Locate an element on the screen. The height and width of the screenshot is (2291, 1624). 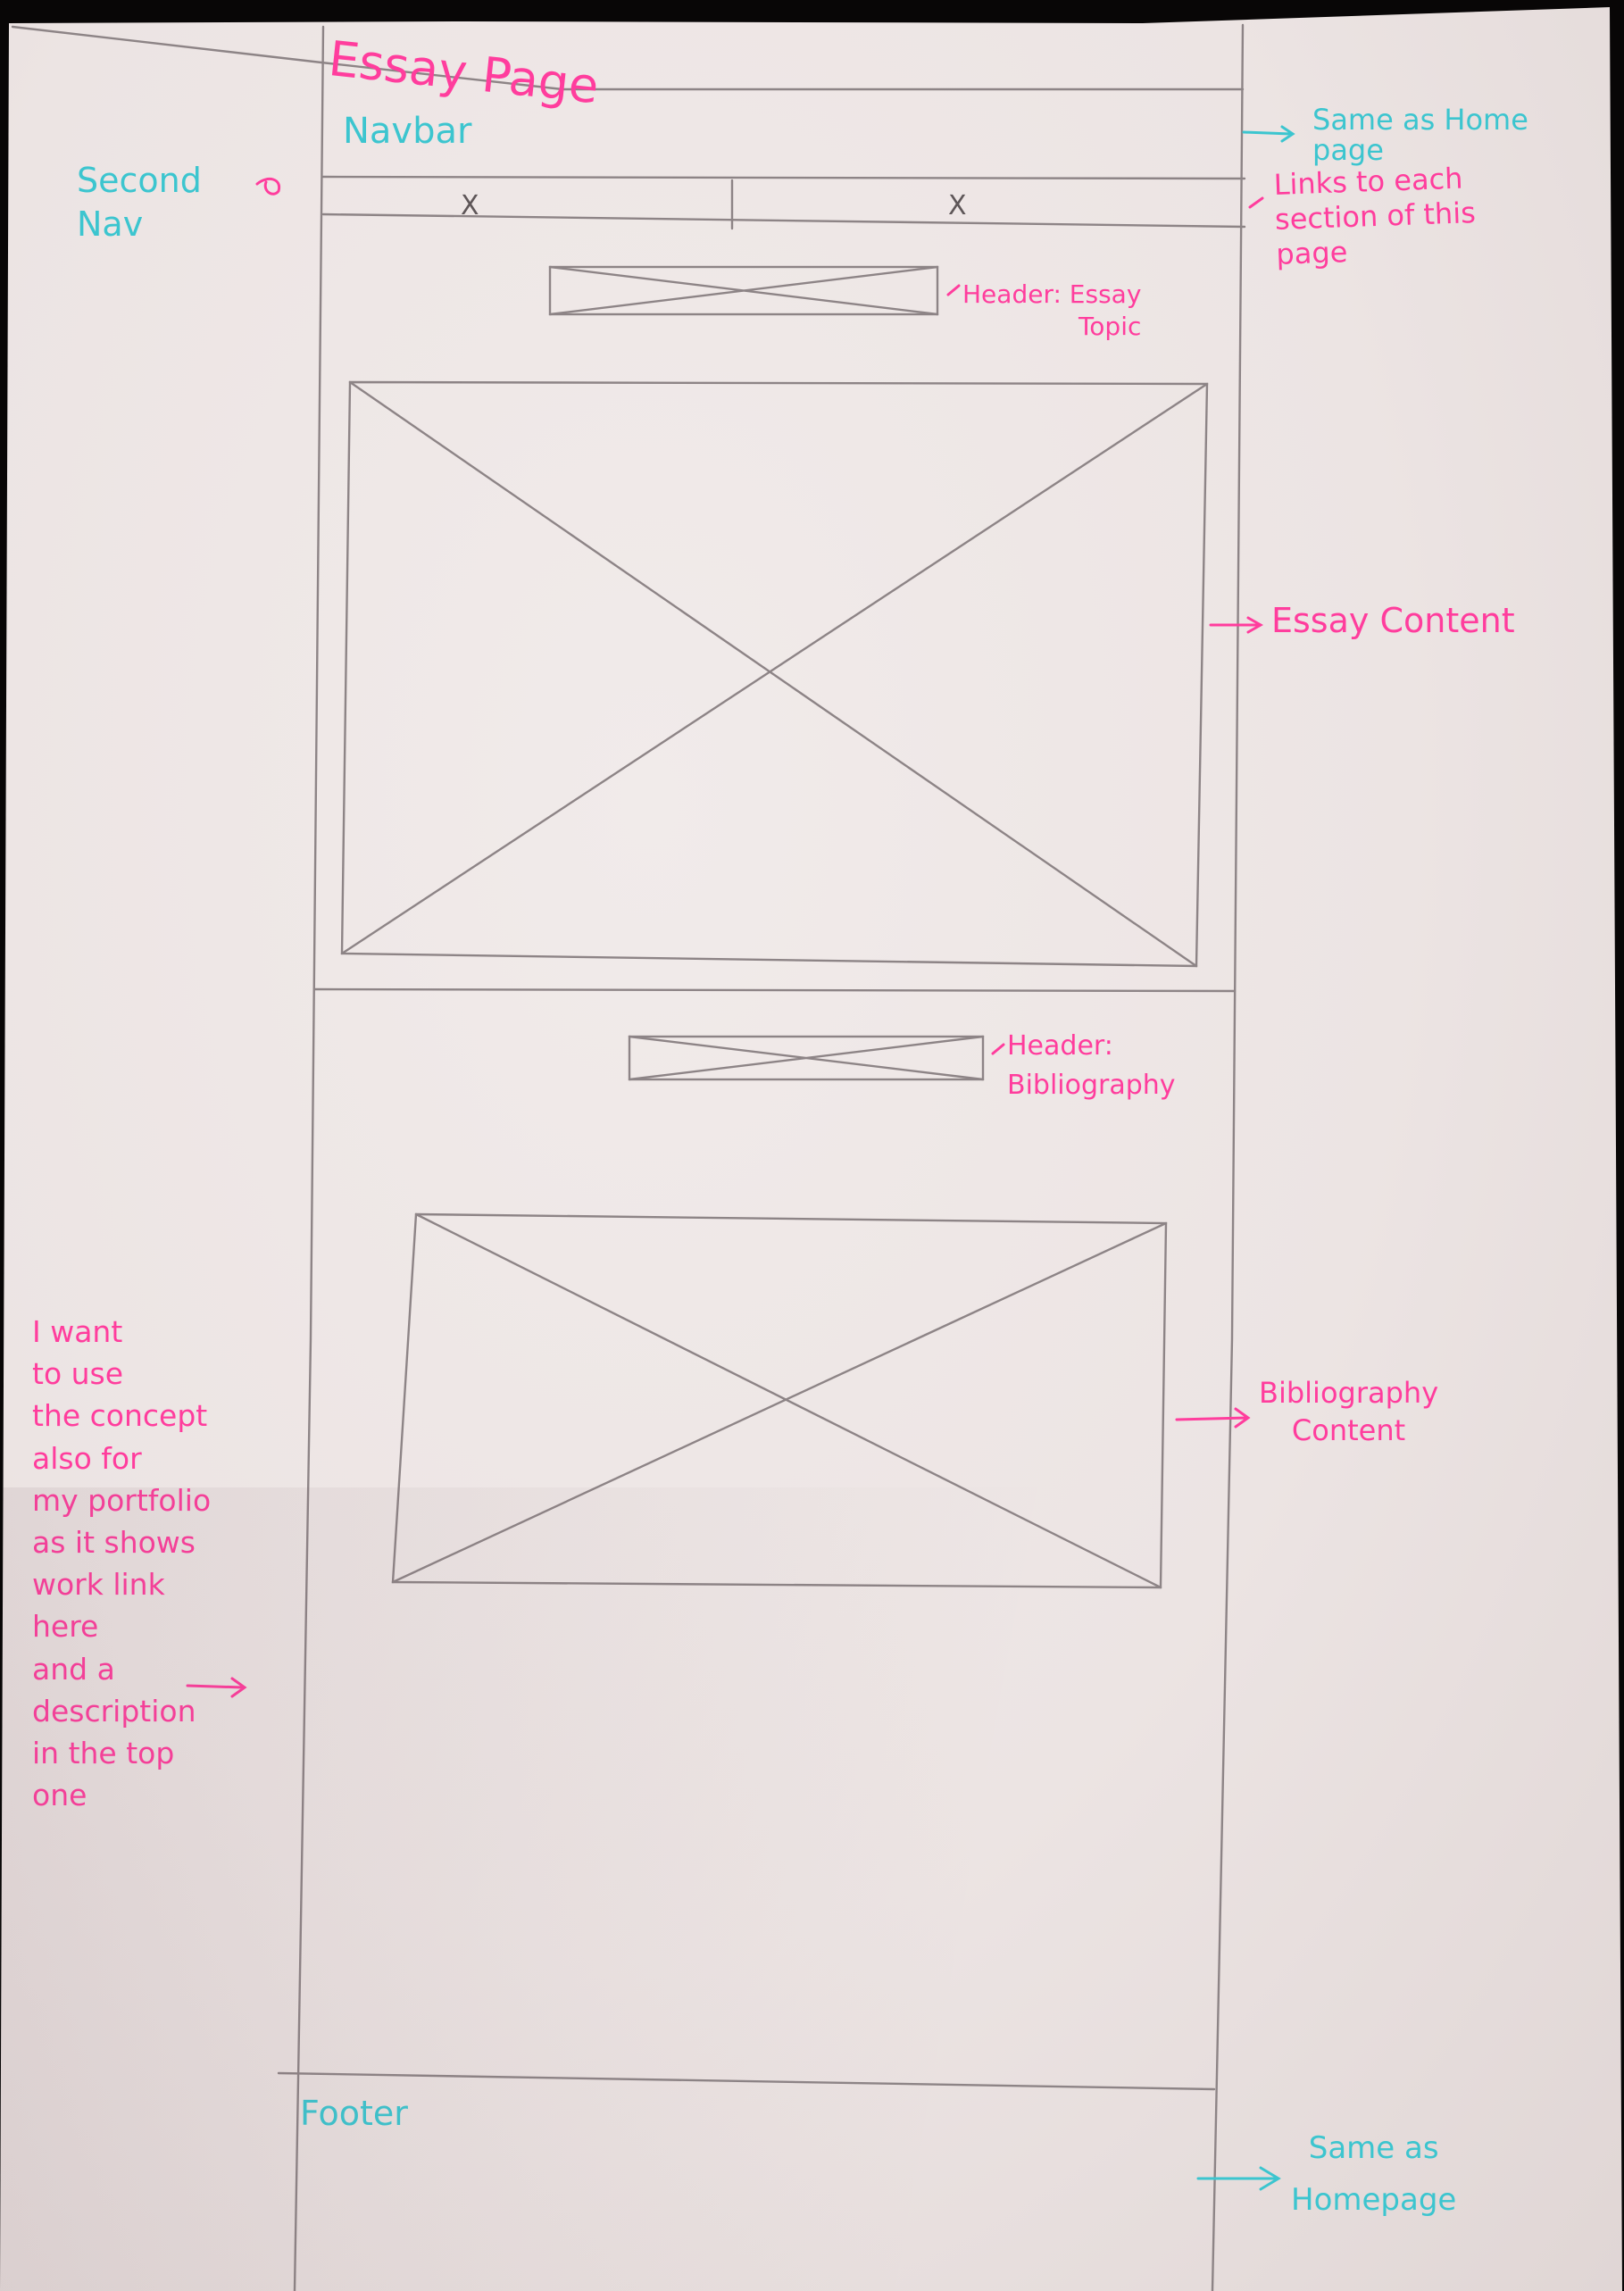
footer-note-arrow is located at coordinates (1238, 2178).